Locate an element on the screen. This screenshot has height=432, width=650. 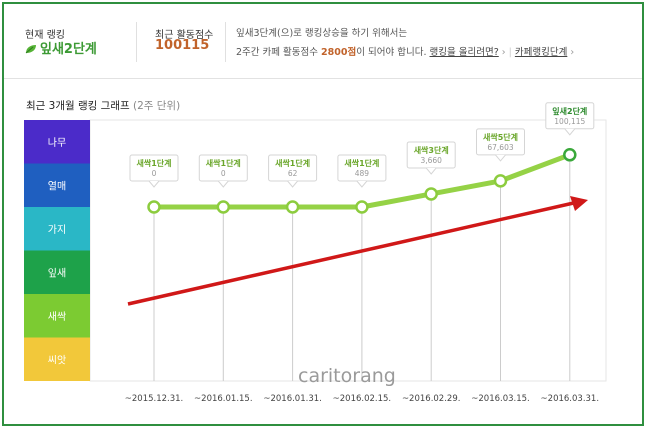
x-tick-label: ~2016.03.15. is located at coordinates (500, 399).